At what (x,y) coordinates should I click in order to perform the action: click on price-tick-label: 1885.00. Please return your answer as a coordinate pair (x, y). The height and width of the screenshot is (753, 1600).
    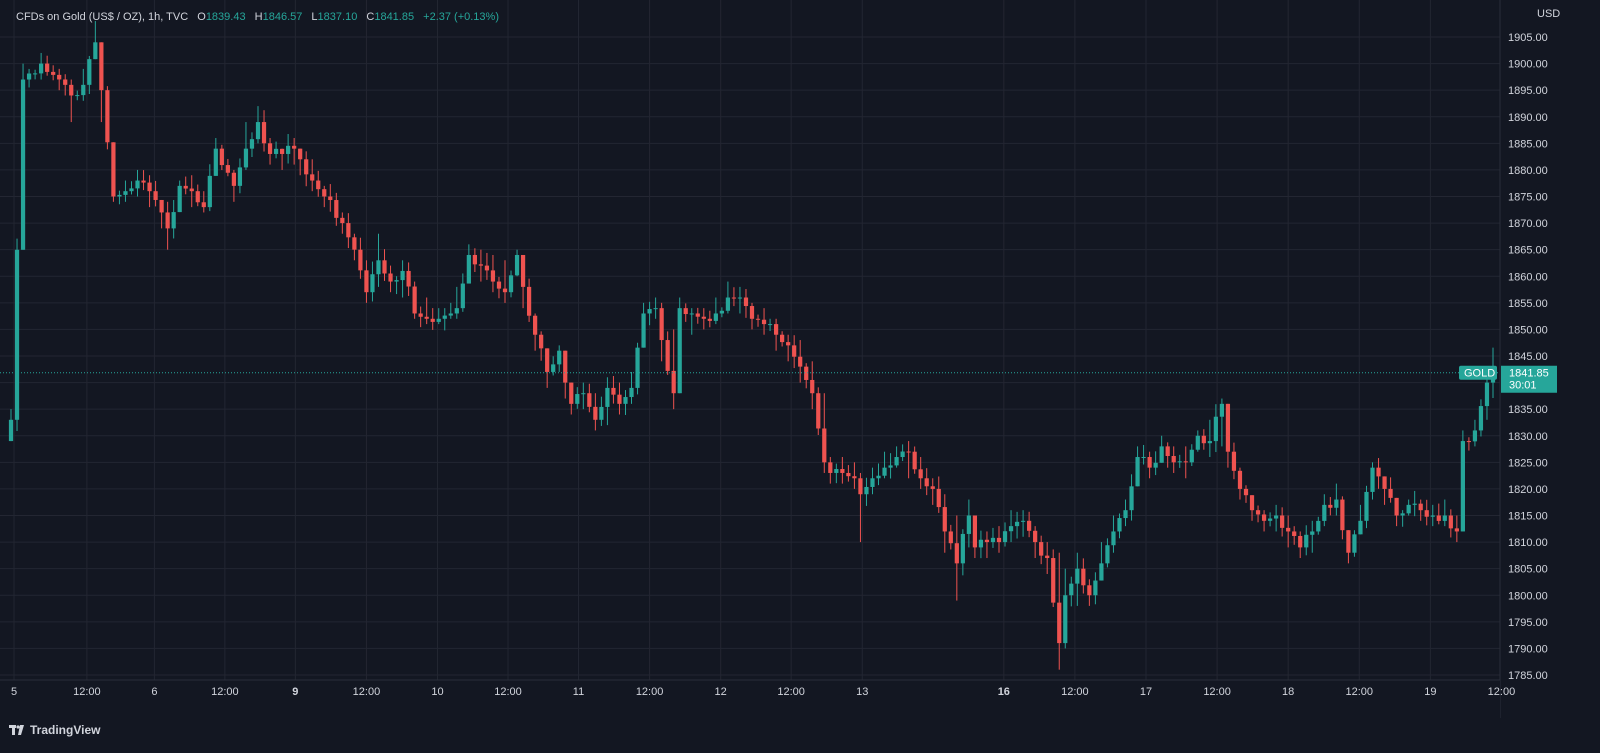
    Looking at the image, I should click on (1528, 144).